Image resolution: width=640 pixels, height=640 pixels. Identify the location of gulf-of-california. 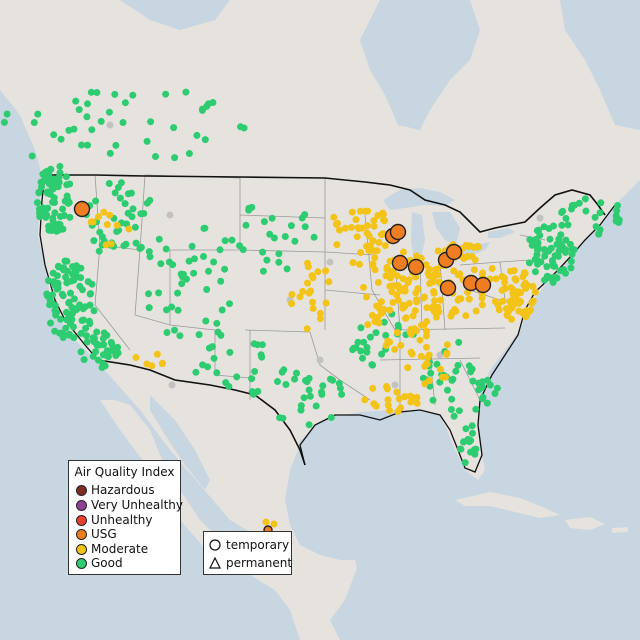
(180, 442).